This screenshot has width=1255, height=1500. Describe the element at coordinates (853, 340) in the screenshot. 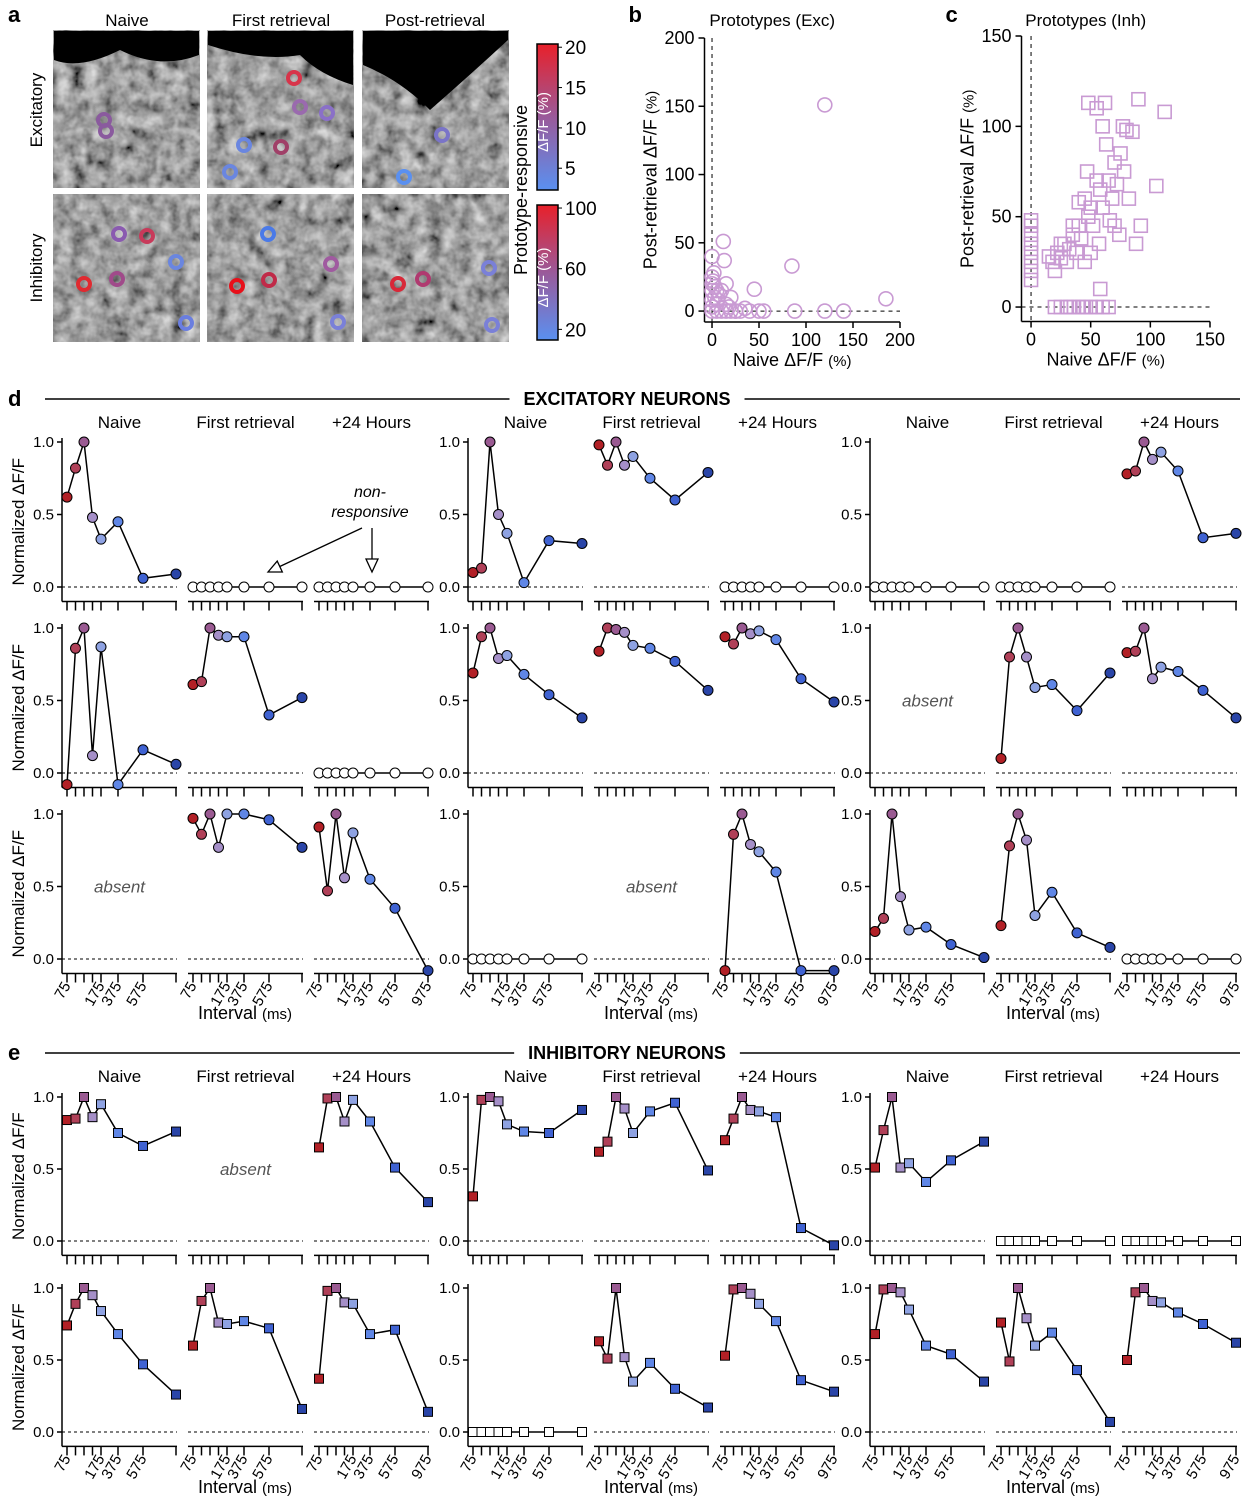

I see `x-tick-label: 150` at that location.